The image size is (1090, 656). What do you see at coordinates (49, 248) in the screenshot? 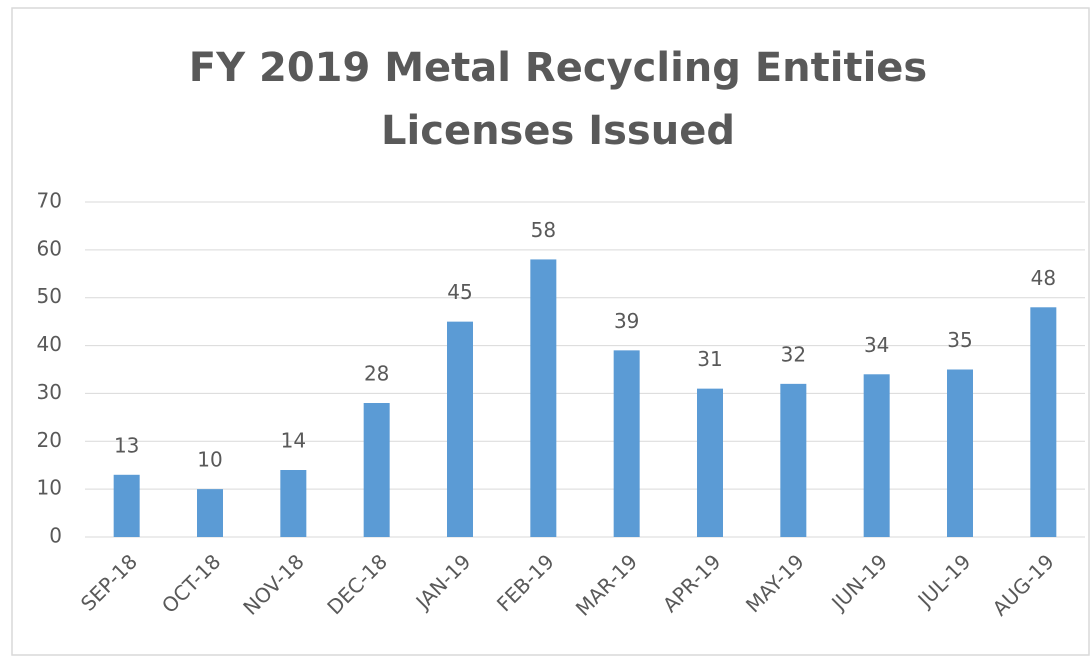
I see `y-tick-label: 60` at bounding box center [49, 248].